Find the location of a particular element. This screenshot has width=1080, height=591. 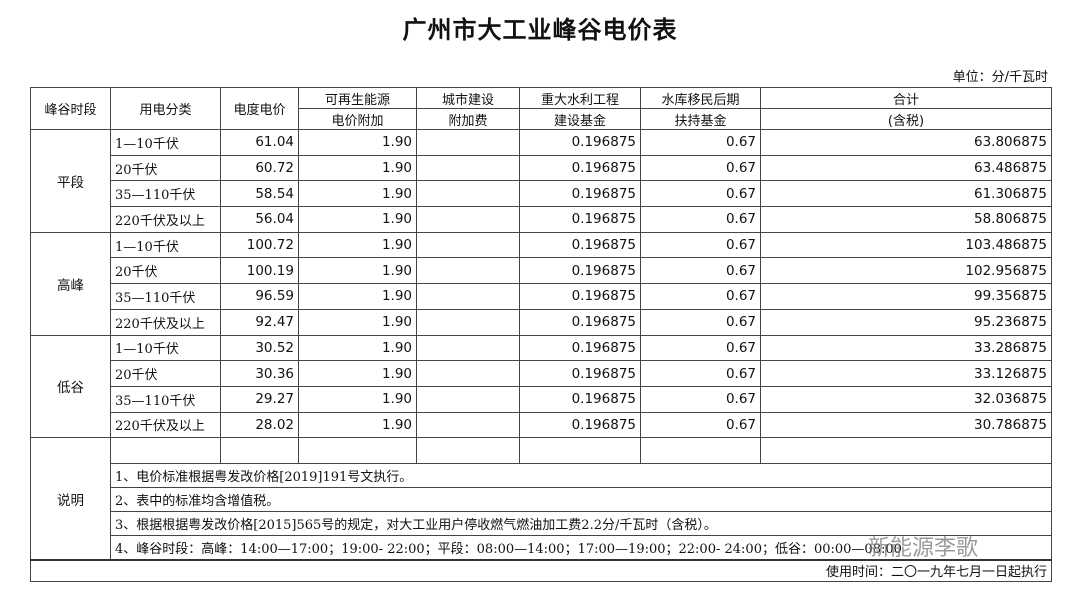

price-cell: 96.59 is located at coordinates (259, 296).